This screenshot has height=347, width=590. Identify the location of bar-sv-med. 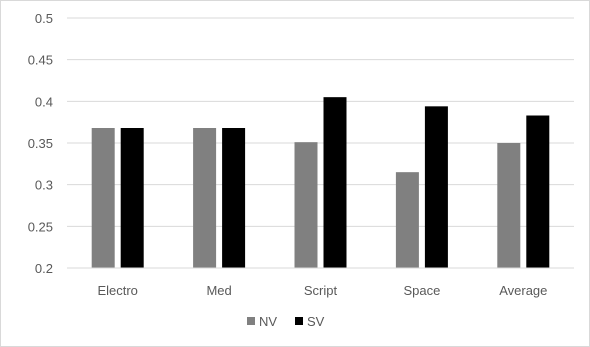
(234, 198).